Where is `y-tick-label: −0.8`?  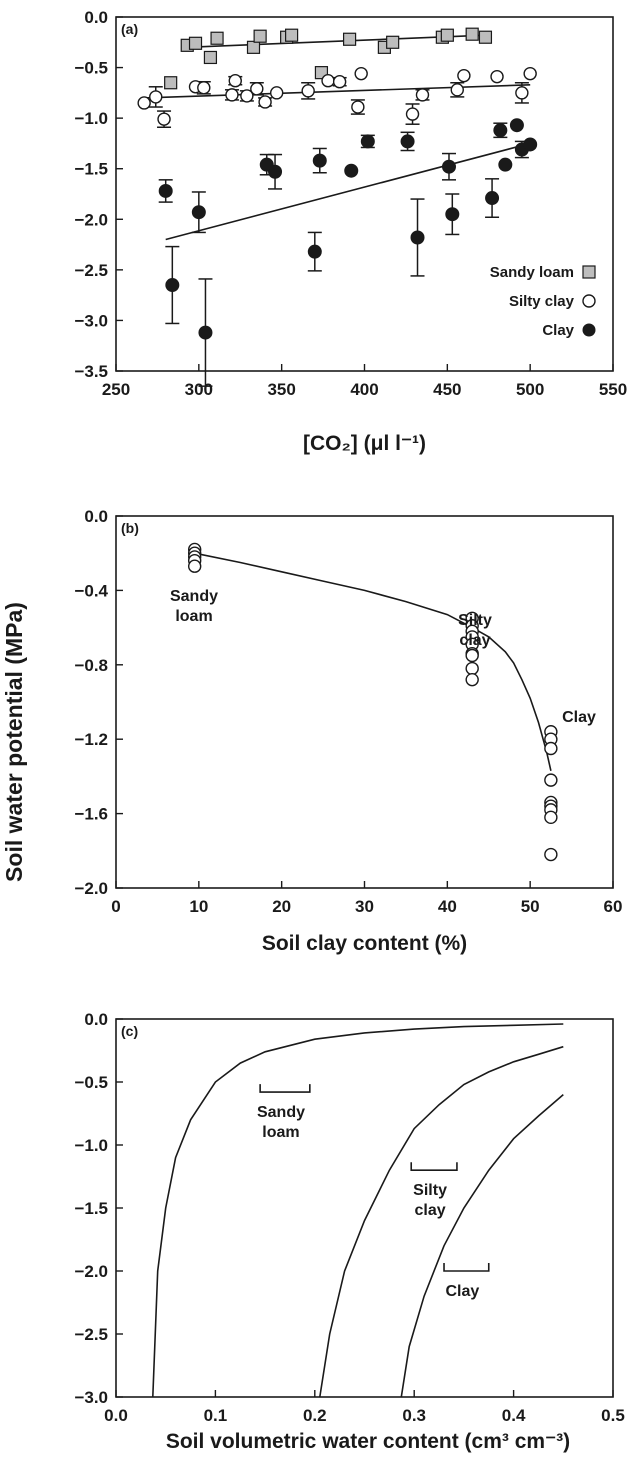
y-tick-label: −0.8 is located at coordinates (91, 665).